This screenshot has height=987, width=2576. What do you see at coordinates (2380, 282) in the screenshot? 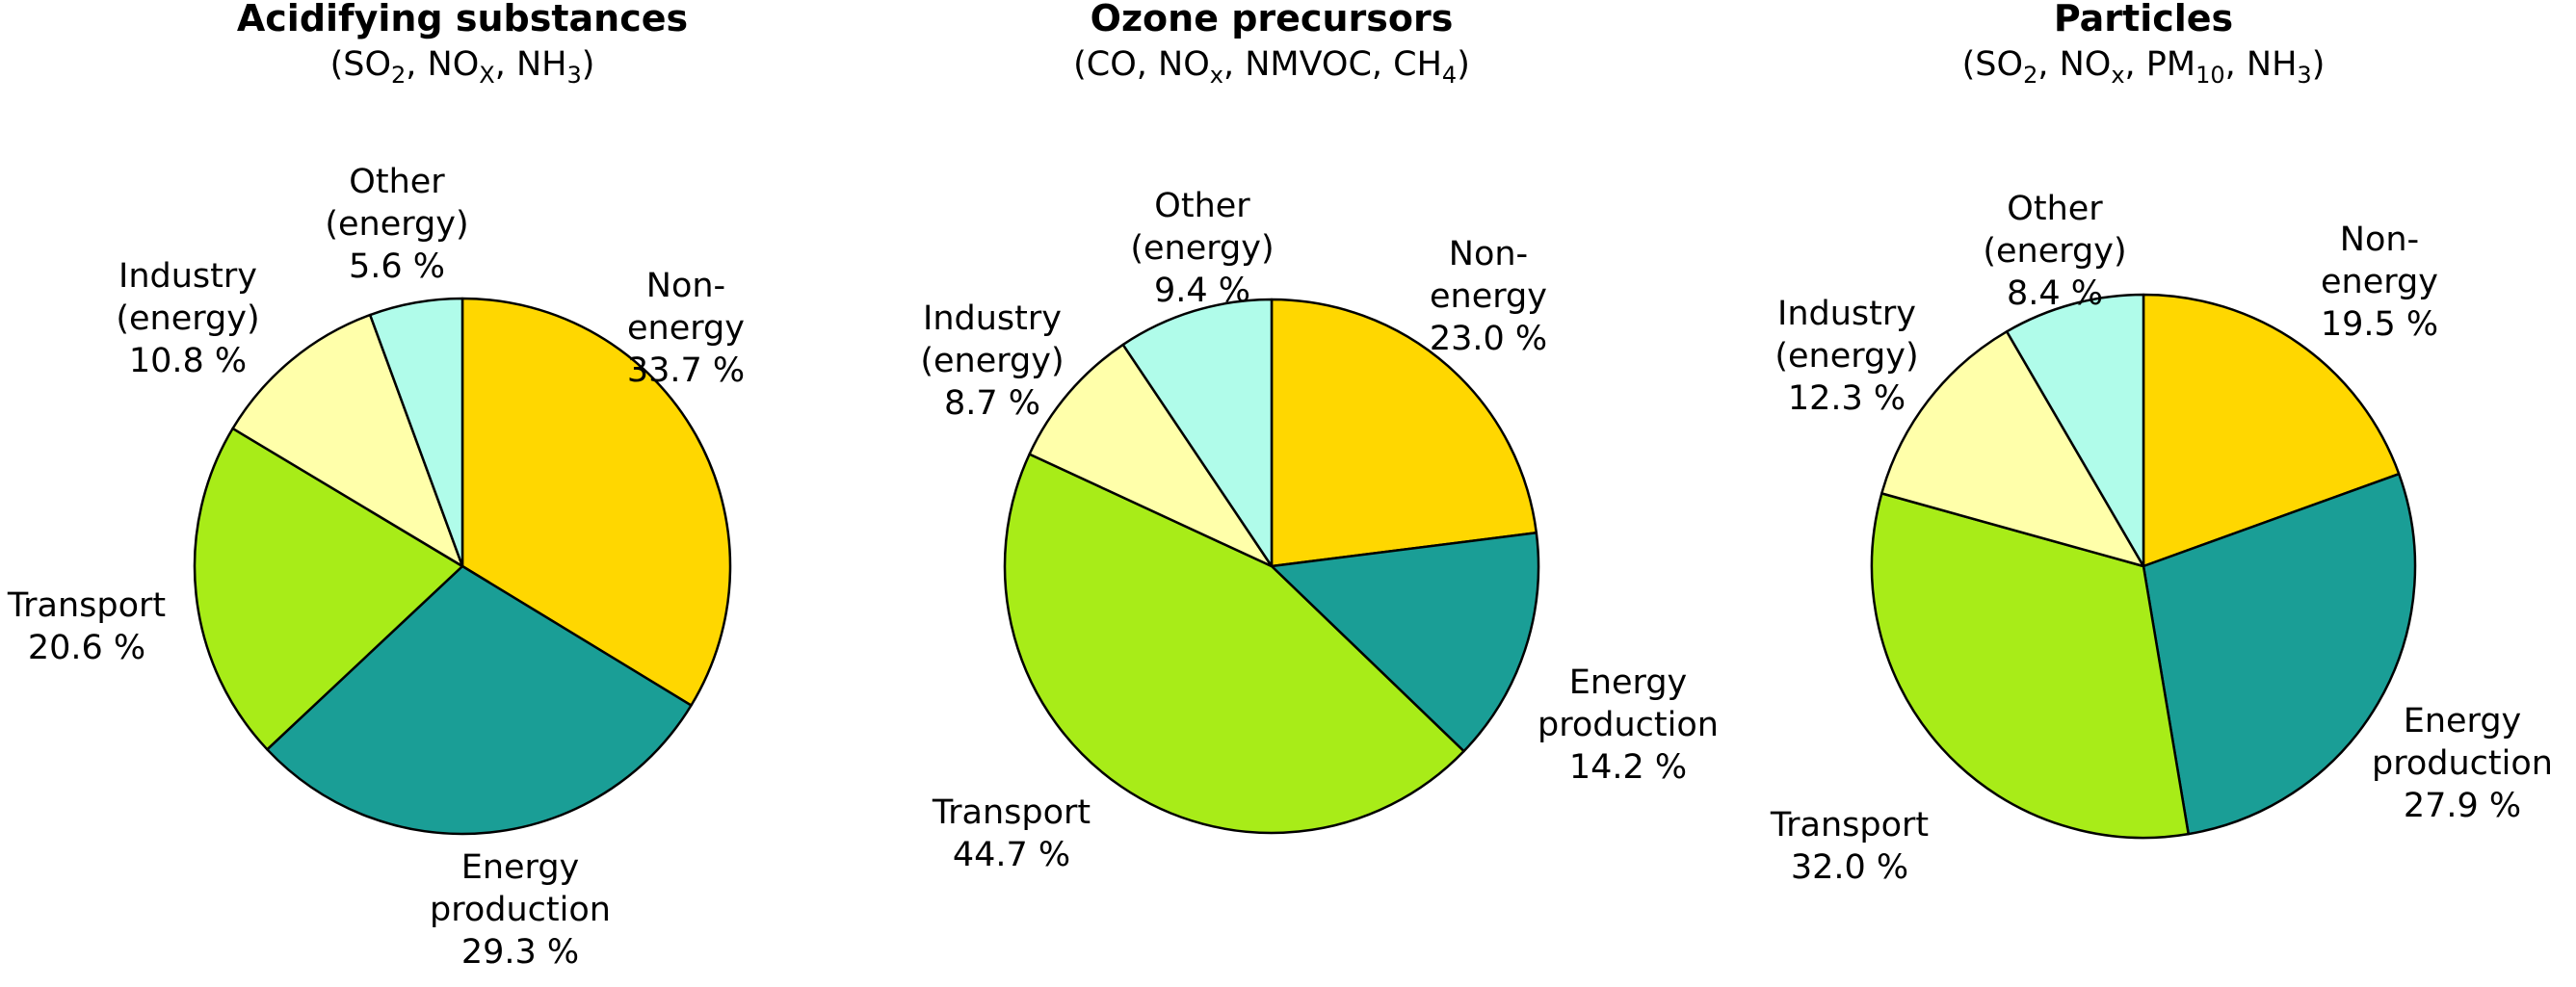
I see `slice-label-non-energy: Non-energy 19.5 %` at bounding box center [2380, 282].